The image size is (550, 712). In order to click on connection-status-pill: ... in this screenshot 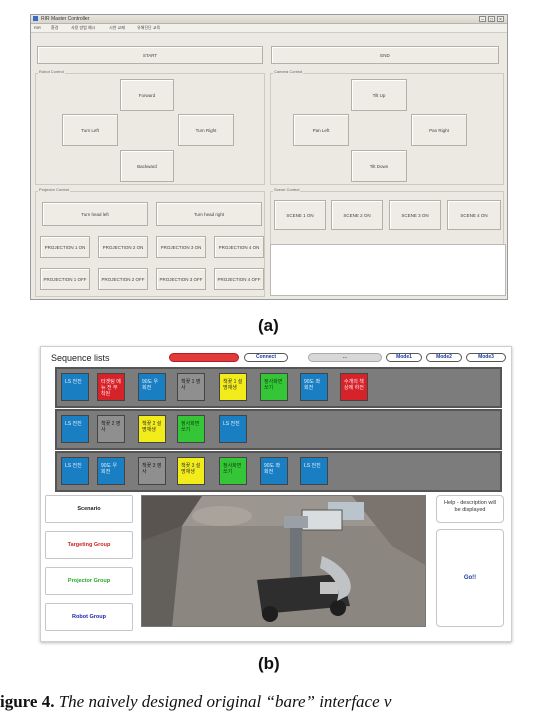, I will do `click(345, 357)`.